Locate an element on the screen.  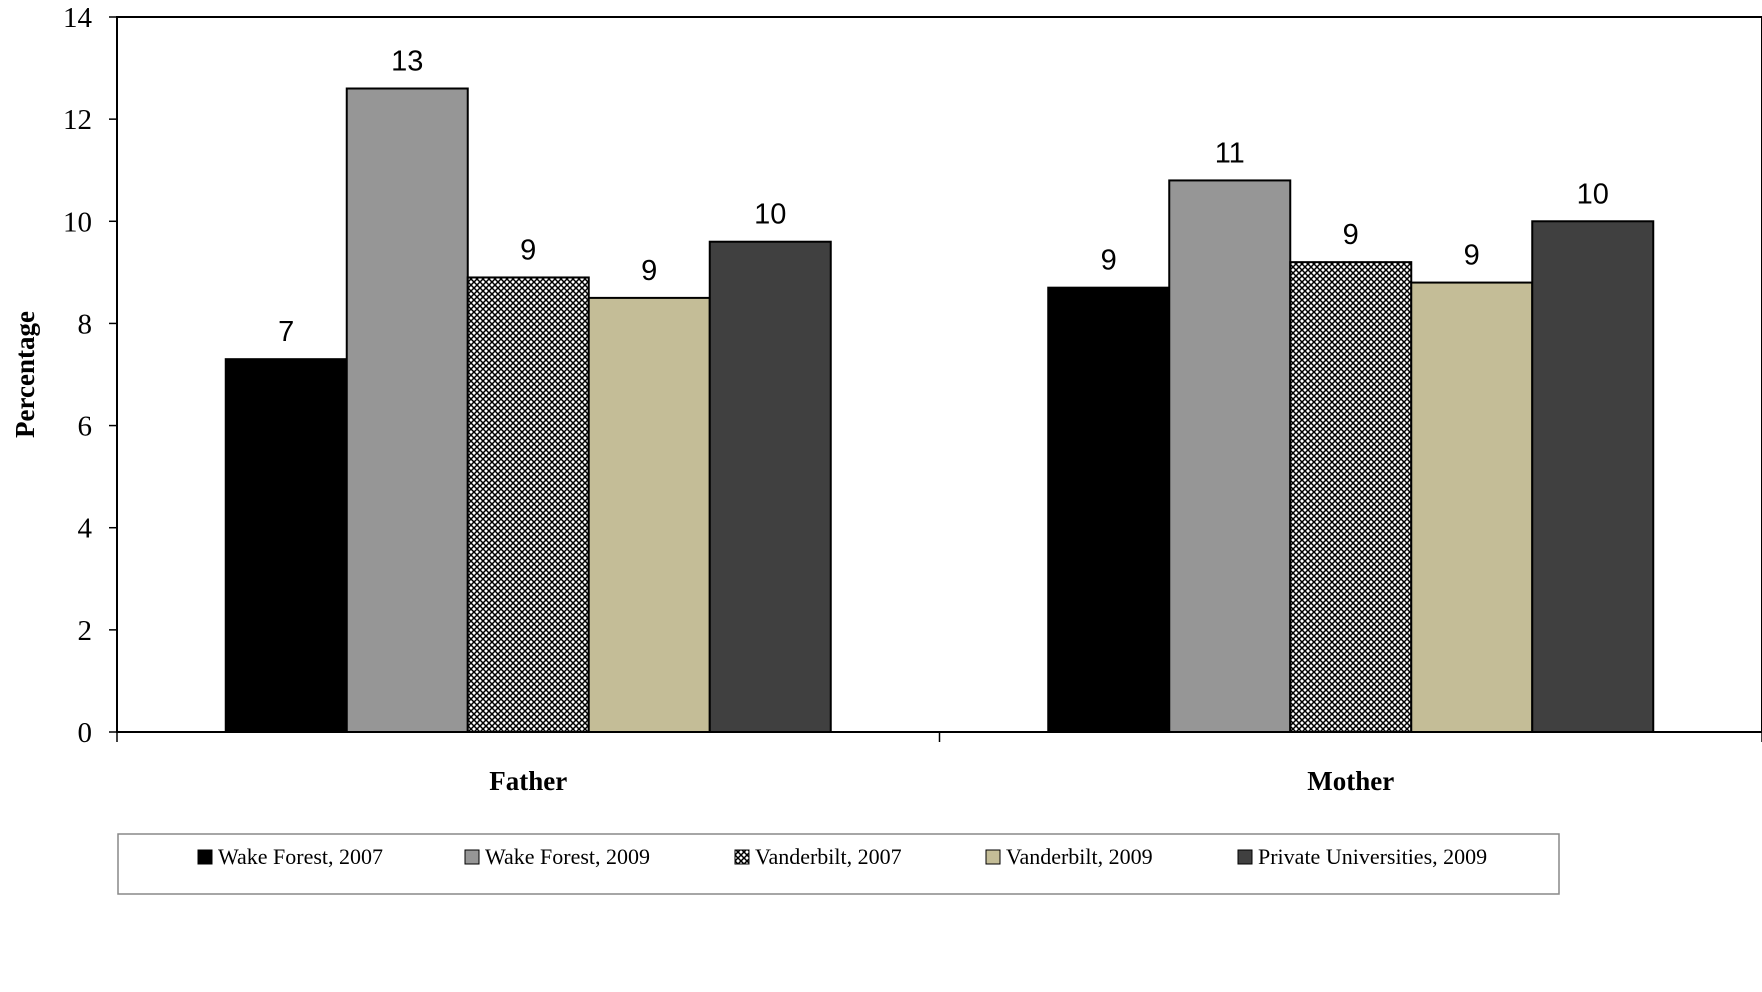
data-label: 7 is located at coordinates (286, 332).